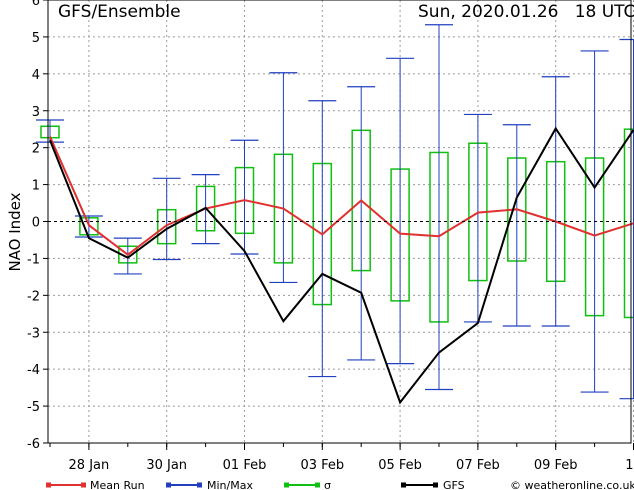  Describe the element at coordinates (322, 465) in the screenshot. I see `x-tick-label: 03 Feb` at that location.